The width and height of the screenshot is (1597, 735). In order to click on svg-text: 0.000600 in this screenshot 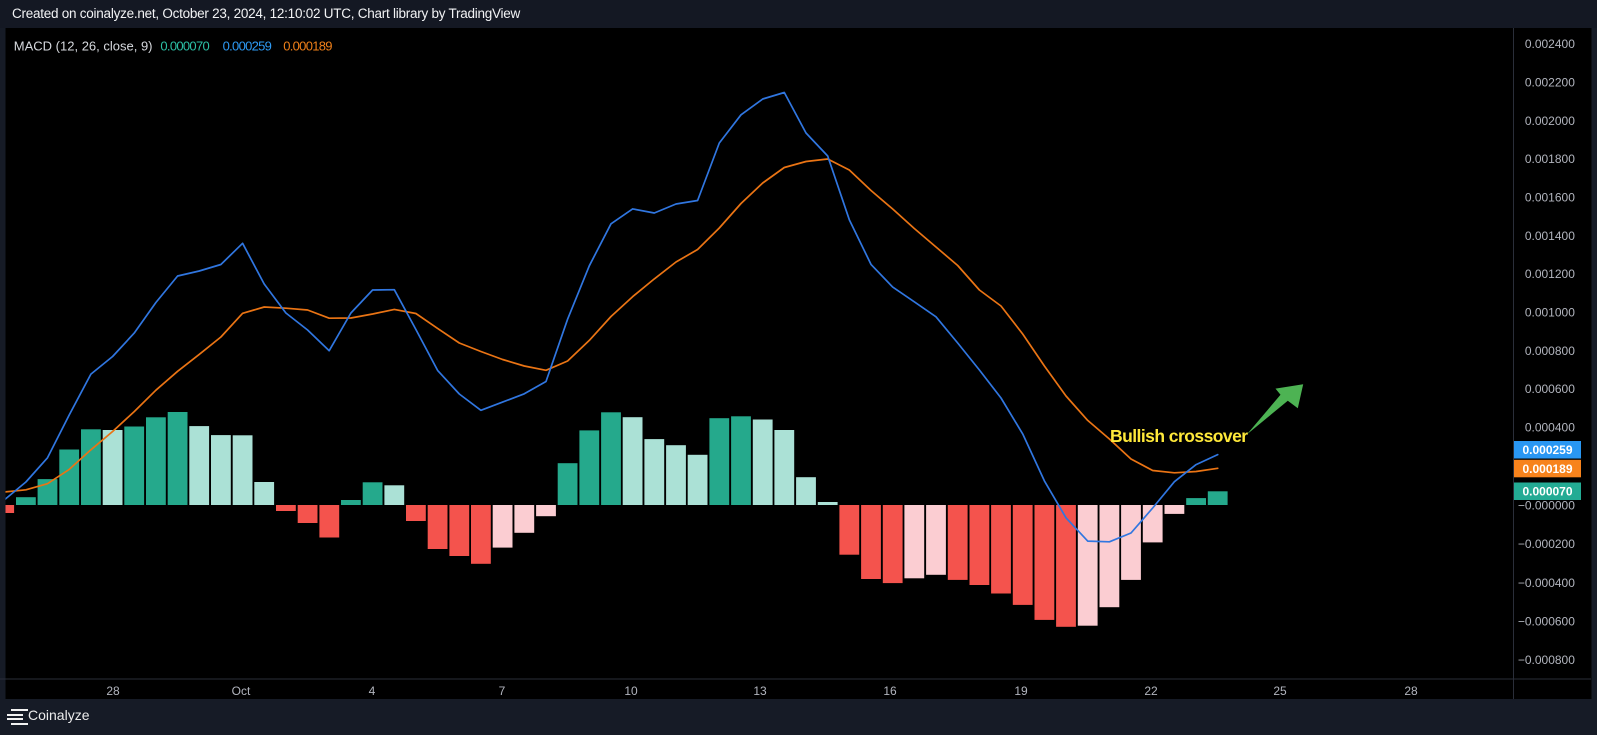, I will do `click(1550, 389)`.